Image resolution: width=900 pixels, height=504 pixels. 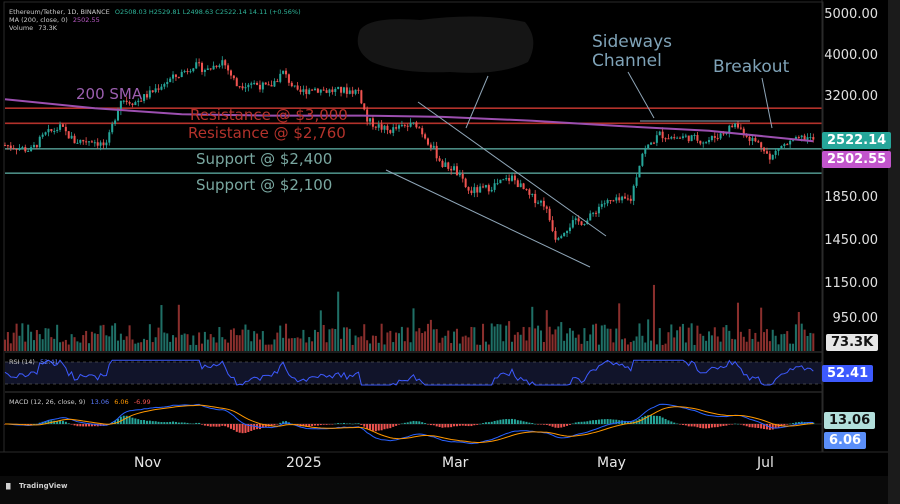 What do you see at coordinates (632, 51) in the screenshot?
I see `annotation-sideways-channel: Sideways Channel` at bounding box center [632, 51].